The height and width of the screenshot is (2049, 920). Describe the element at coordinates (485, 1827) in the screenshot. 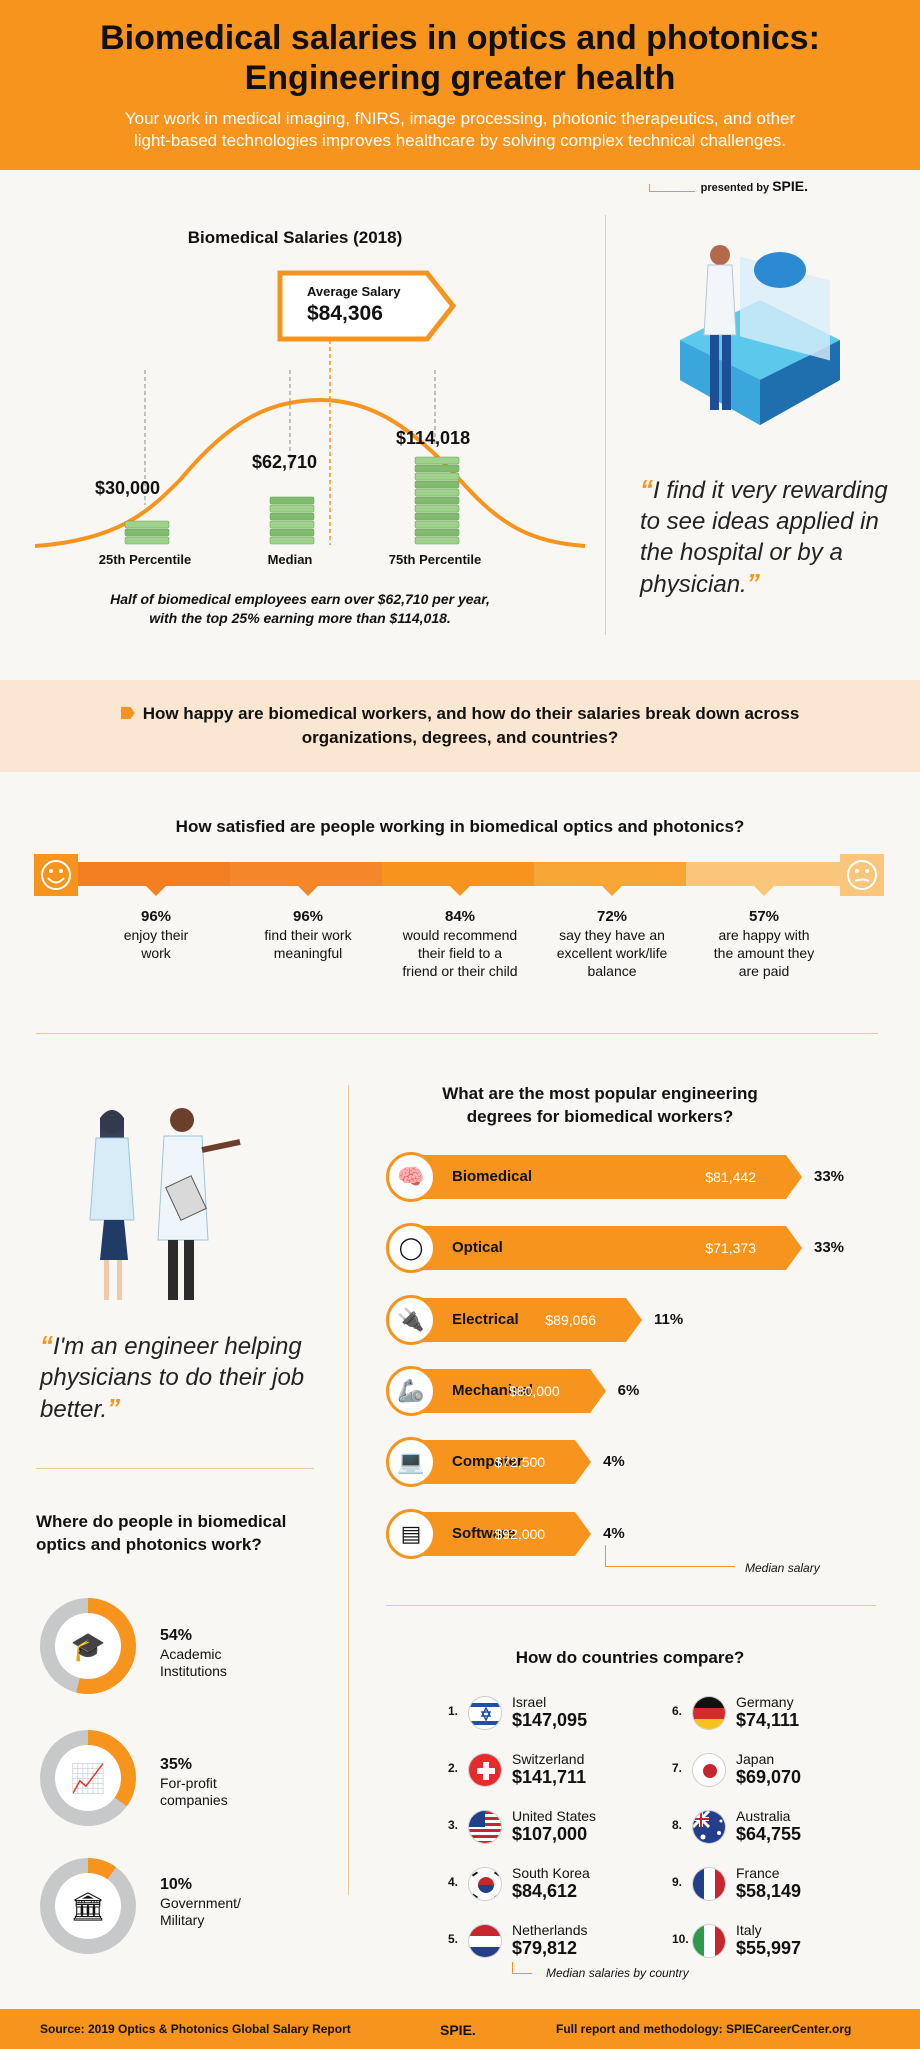

I see `usa-flag-icon` at that location.